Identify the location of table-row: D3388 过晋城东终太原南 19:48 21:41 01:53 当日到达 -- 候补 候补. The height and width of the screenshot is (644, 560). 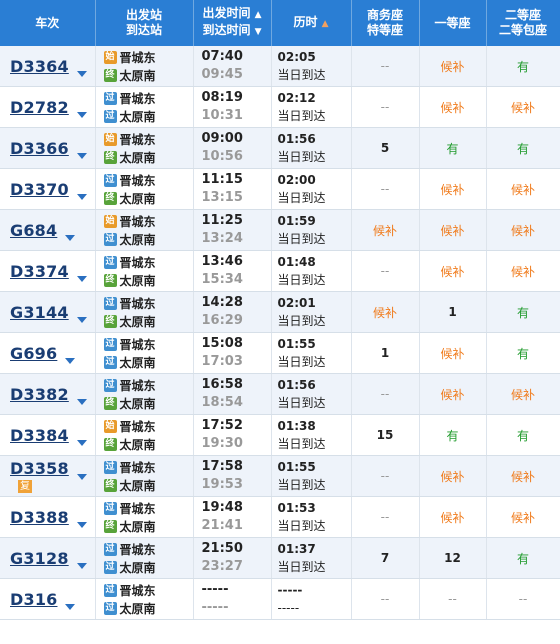
(280, 517).